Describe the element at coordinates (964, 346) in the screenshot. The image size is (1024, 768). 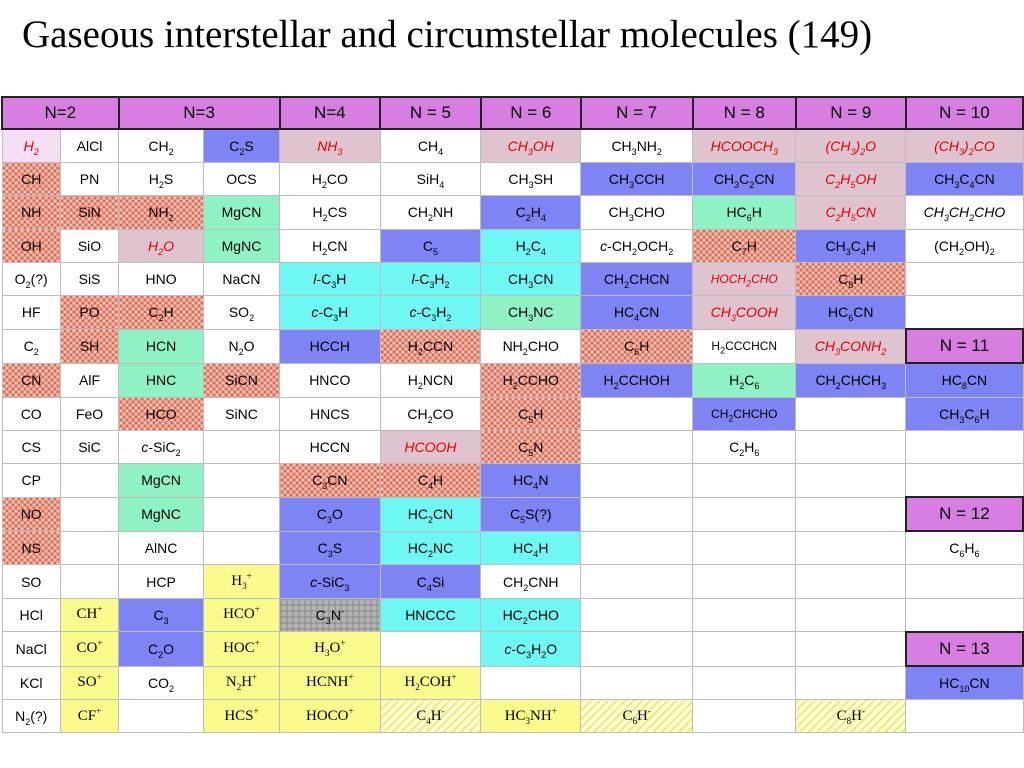
I see `subheader-cell: N = 11` at that location.